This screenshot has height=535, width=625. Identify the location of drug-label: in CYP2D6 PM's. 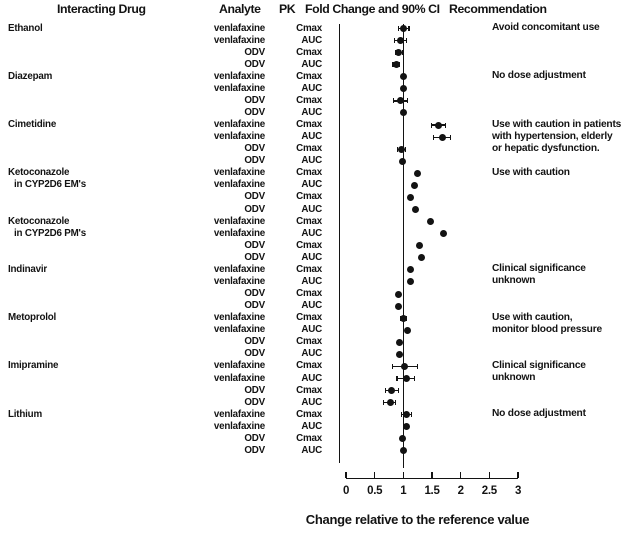
(50, 233).